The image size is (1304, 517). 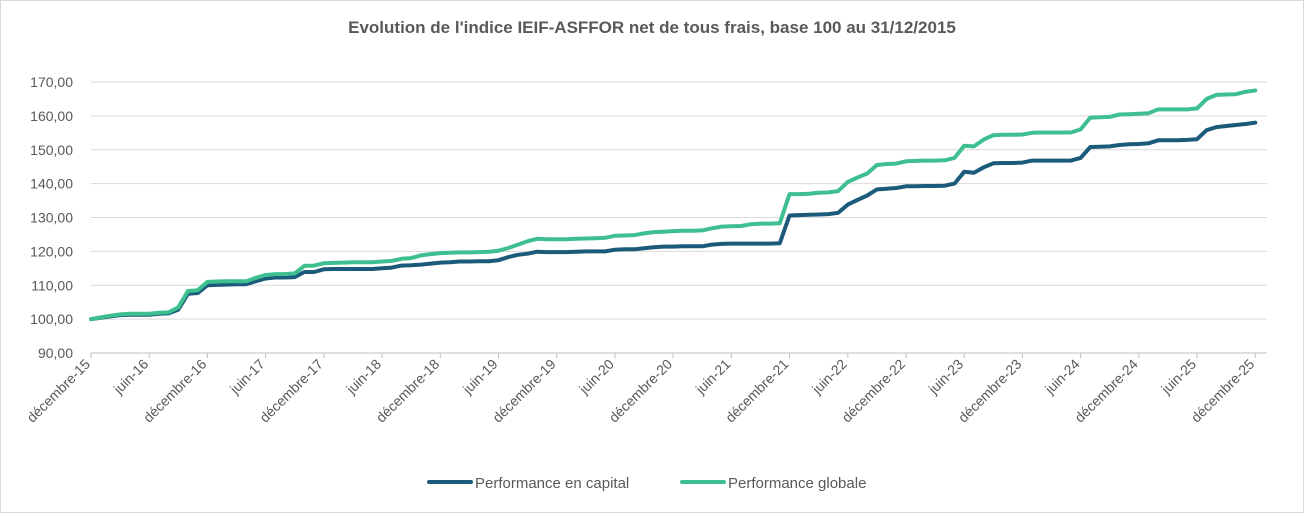 What do you see at coordinates (524, 391) in the screenshot?
I see `x-tick-label: décembre-19` at bounding box center [524, 391].